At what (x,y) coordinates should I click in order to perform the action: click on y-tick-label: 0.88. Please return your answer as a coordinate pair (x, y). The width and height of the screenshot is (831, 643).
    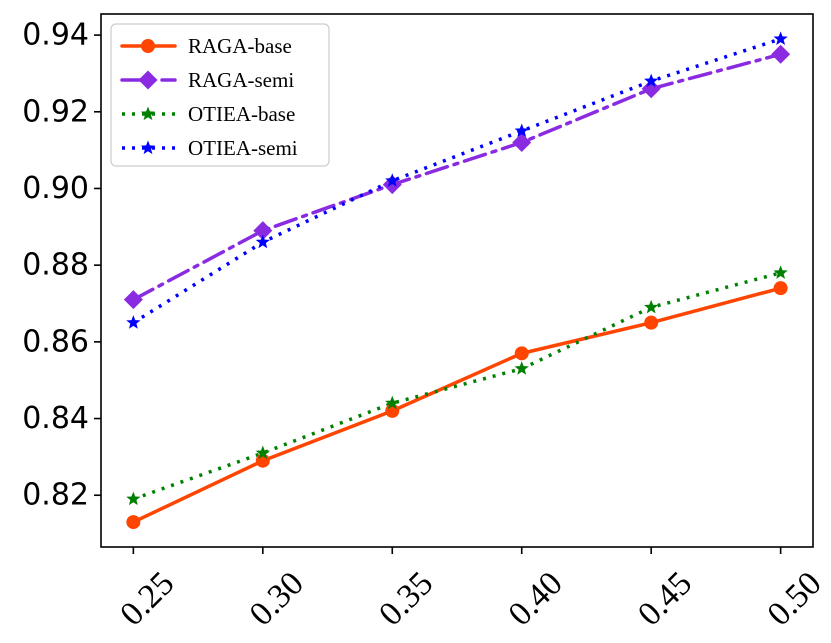
    Looking at the image, I should click on (55, 265).